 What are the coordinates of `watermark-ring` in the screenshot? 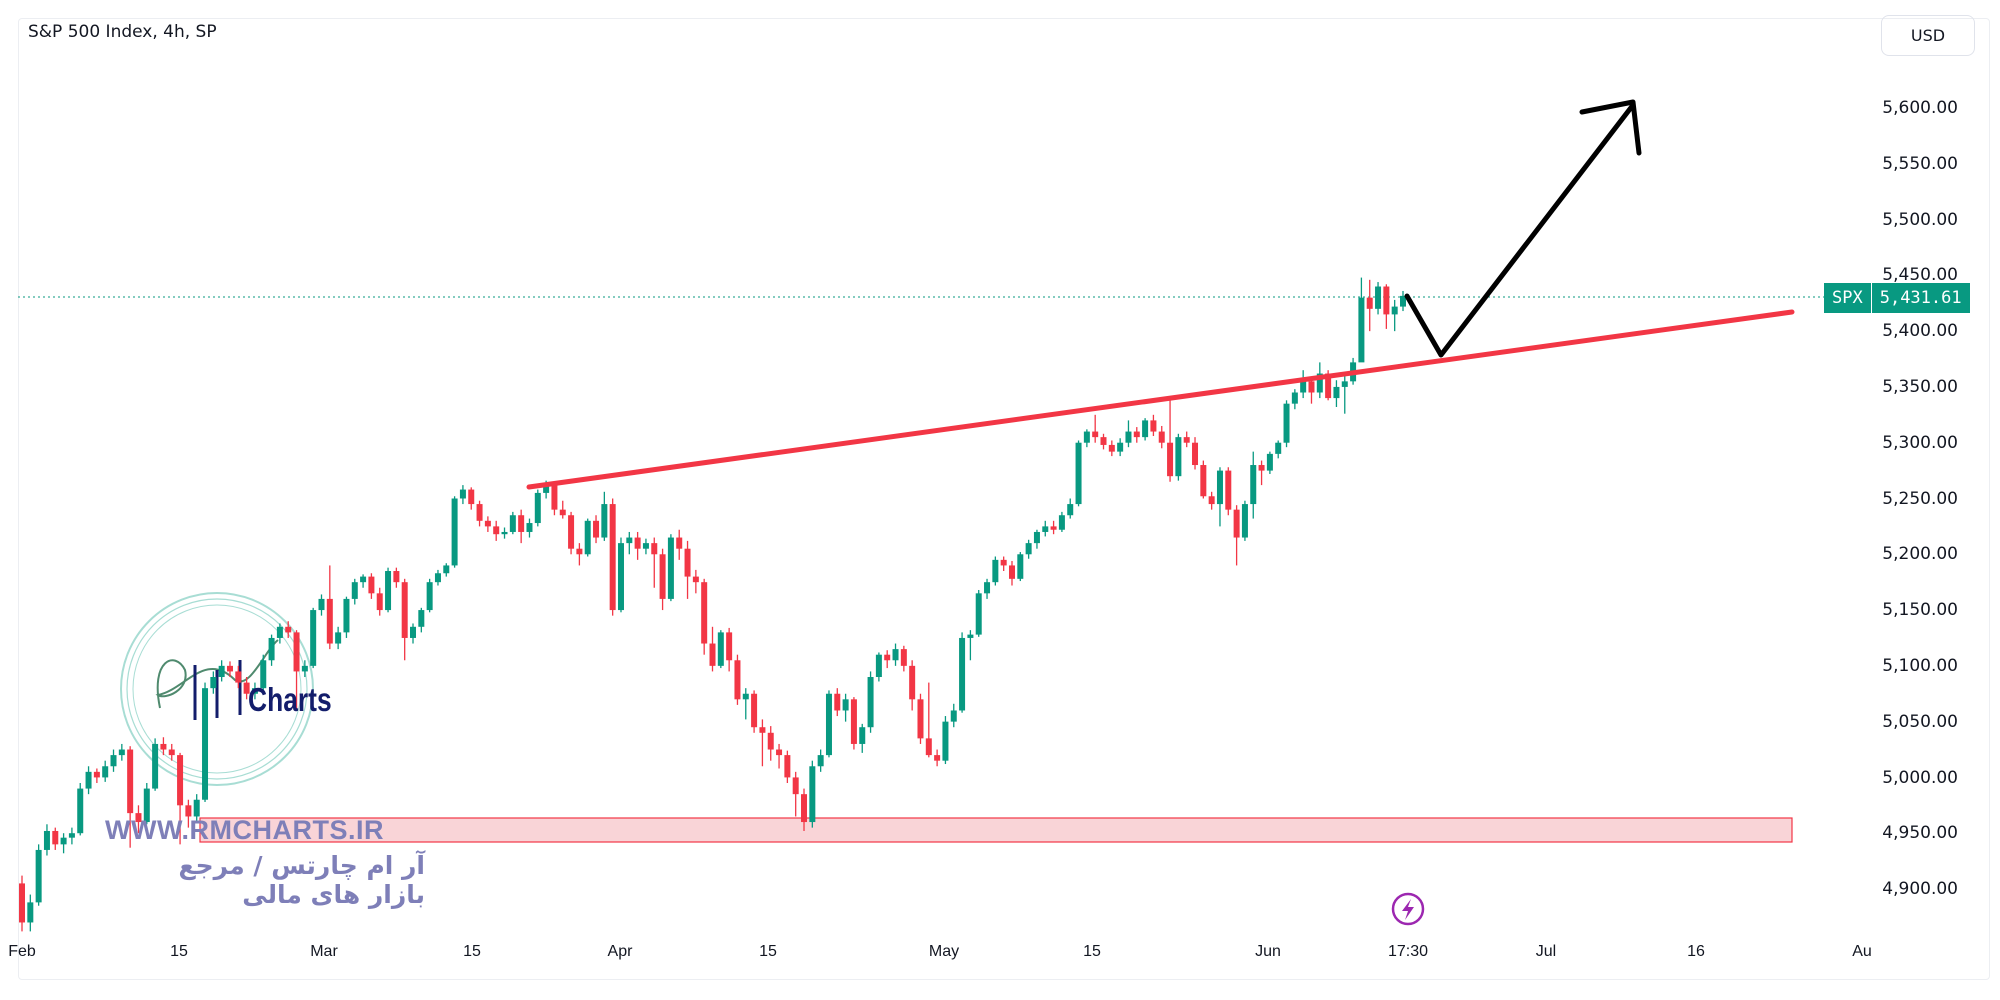 It's located at (217, 689).